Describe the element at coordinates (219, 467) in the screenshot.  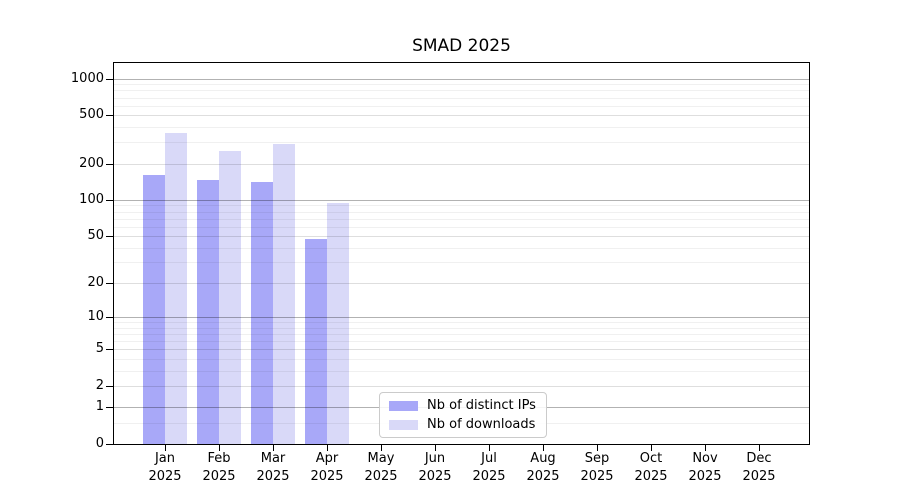
I see `x-tick-label-feb: Feb 2025` at that location.